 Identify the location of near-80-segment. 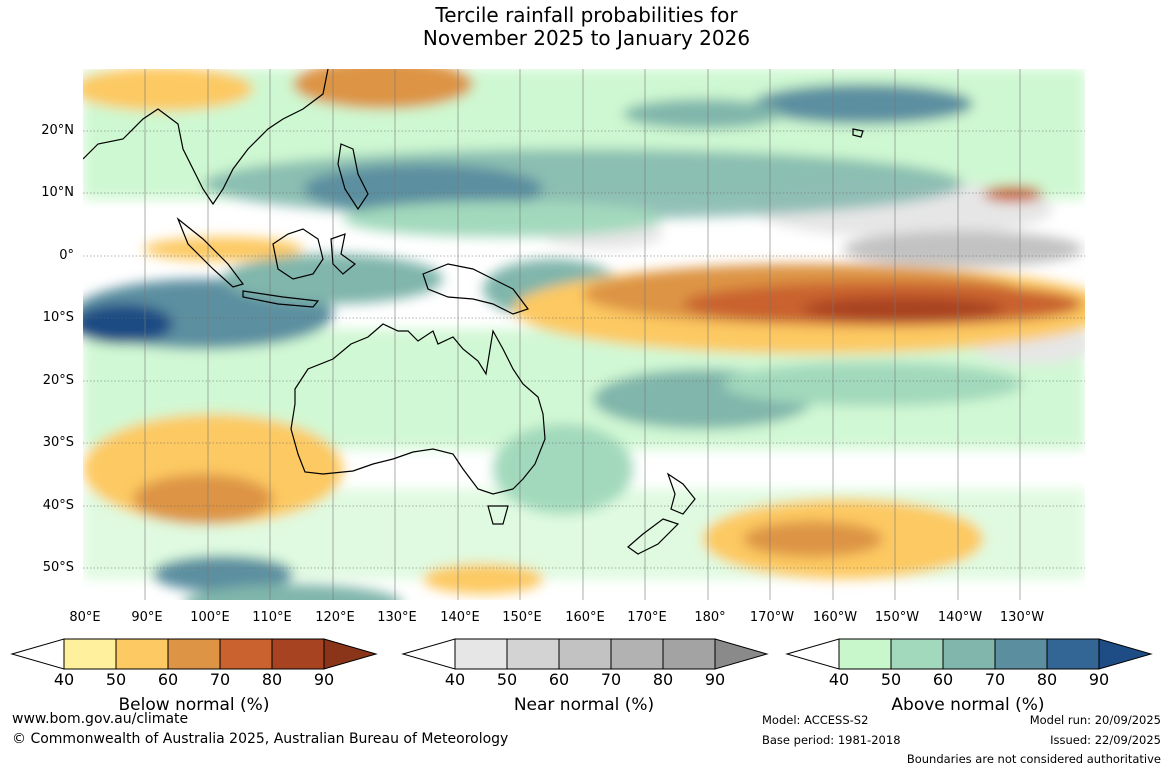
(637, 654).